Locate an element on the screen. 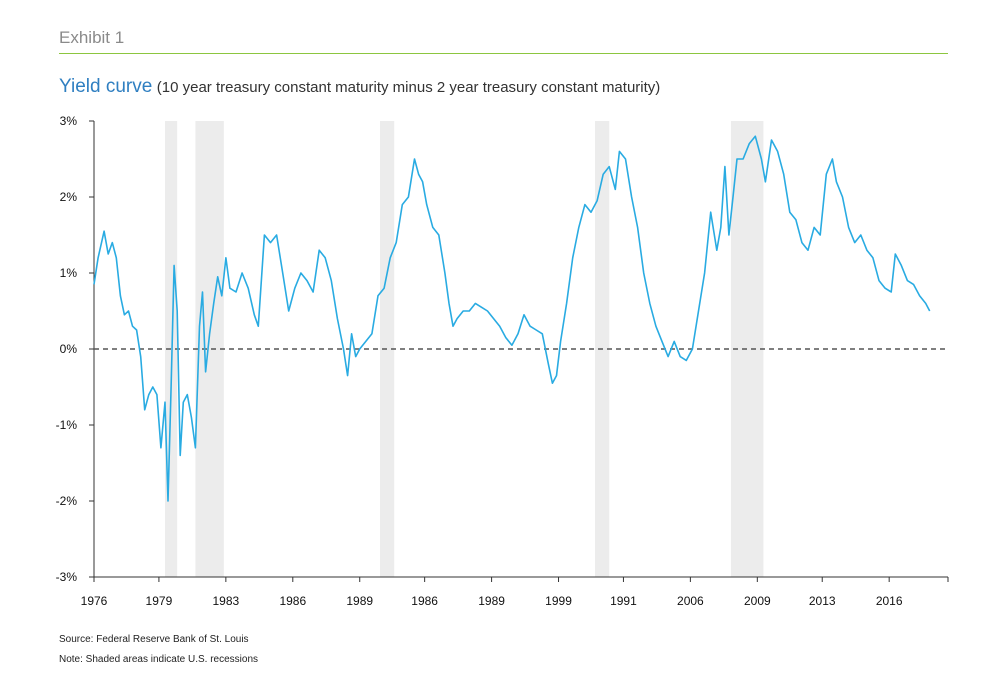 The width and height of the screenshot is (1000, 692). x-tick-label: 1983 is located at coordinates (226, 601).